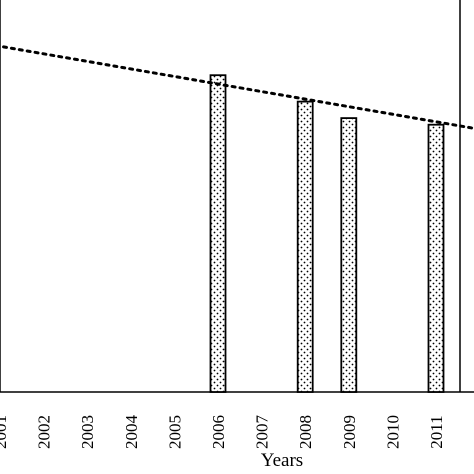 The image size is (474, 474). I want to click on x-axis-title: Years, so click(282, 460).